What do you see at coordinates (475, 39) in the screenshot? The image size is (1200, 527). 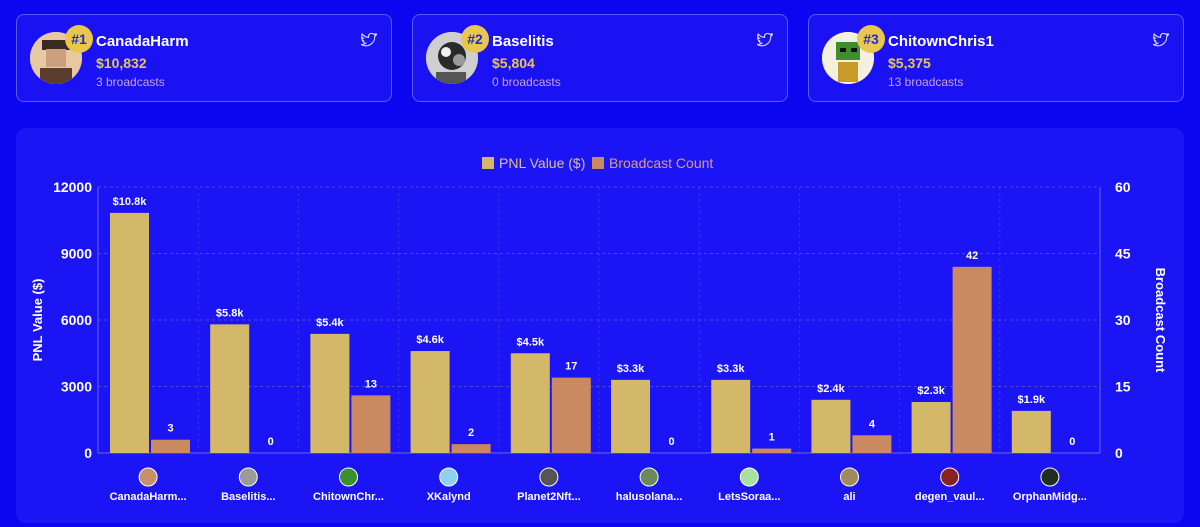 I see `rank-badge: #2` at bounding box center [475, 39].